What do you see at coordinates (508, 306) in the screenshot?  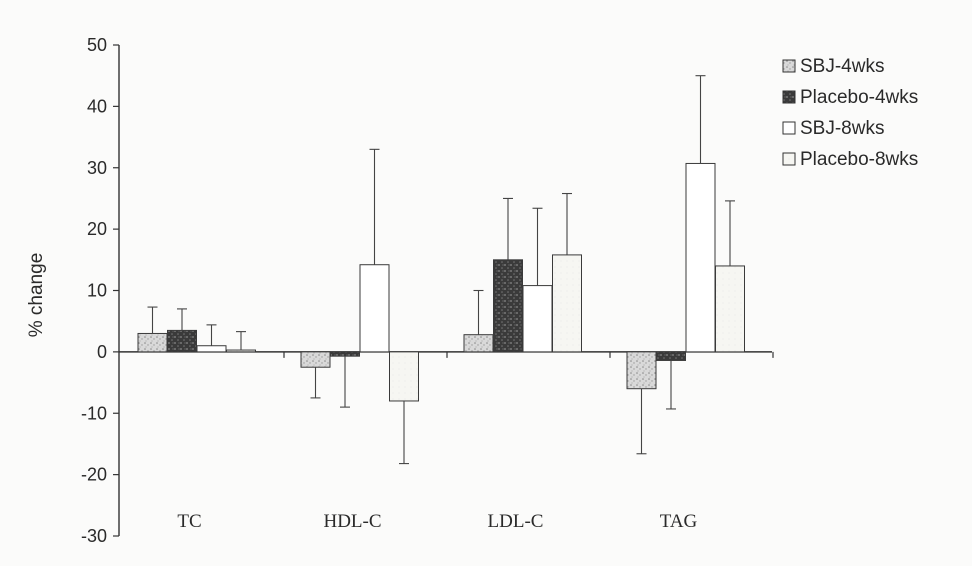 I see `bar-placebo-4wks-ldl-c` at bounding box center [508, 306].